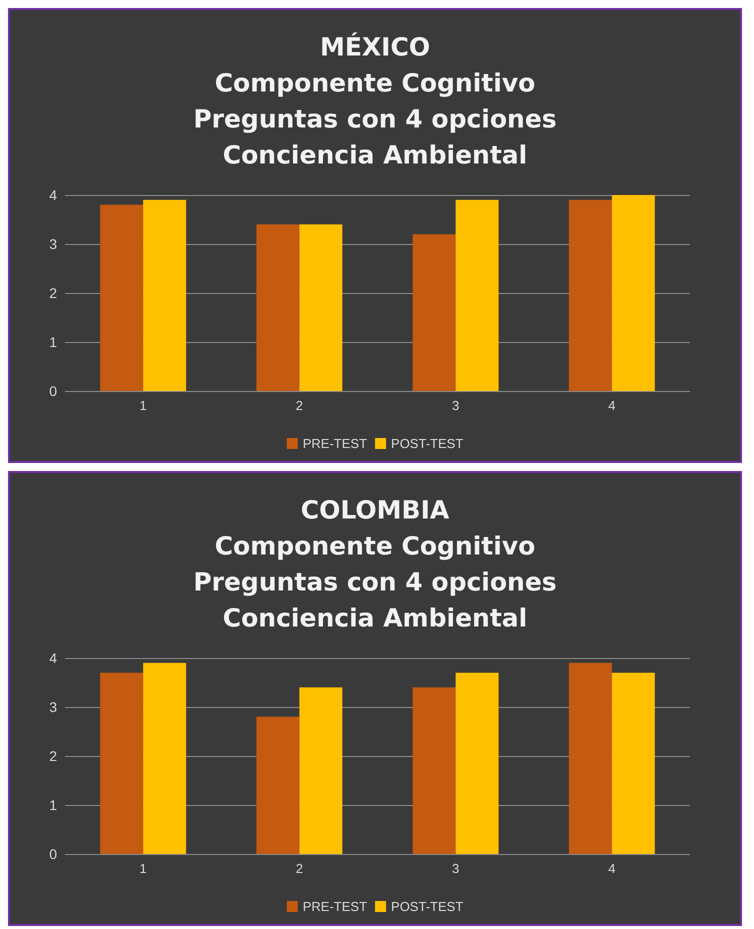 Image resolution: width=754 pixels, height=929 pixels. What do you see at coordinates (375, 564) in the screenshot?
I see `chart-title: COLOMBIA Componente Cognitivo Preguntas con 4 opciones Conciencia Ambiental` at bounding box center [375, 564].